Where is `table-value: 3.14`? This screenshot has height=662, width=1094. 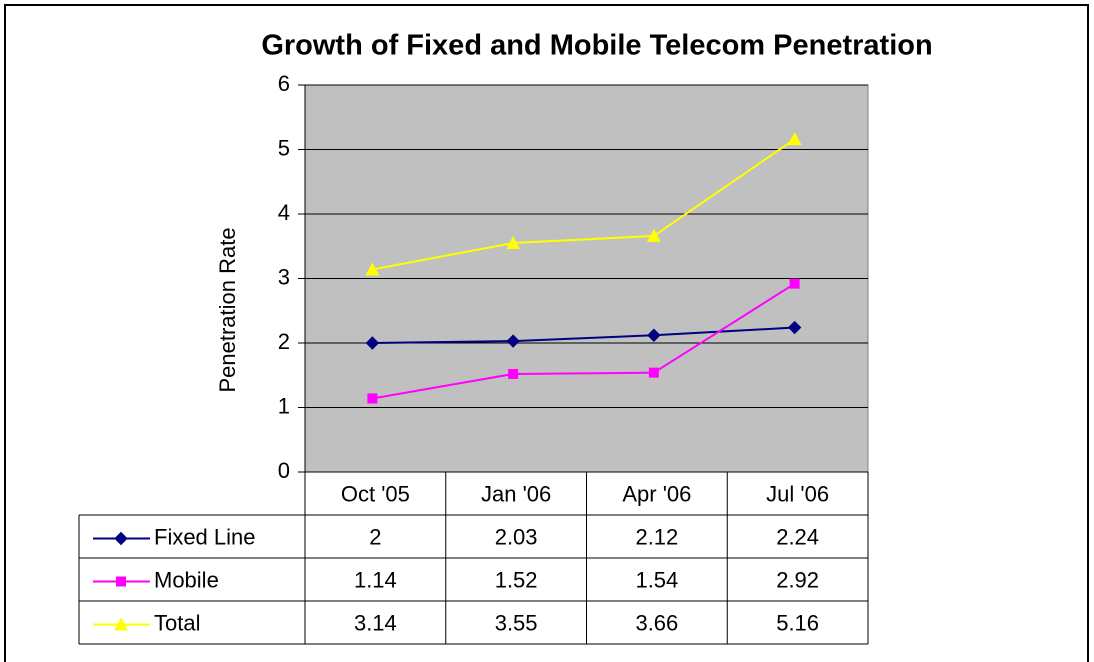
table-value: 3.14 is located at coordinates (375, 622).